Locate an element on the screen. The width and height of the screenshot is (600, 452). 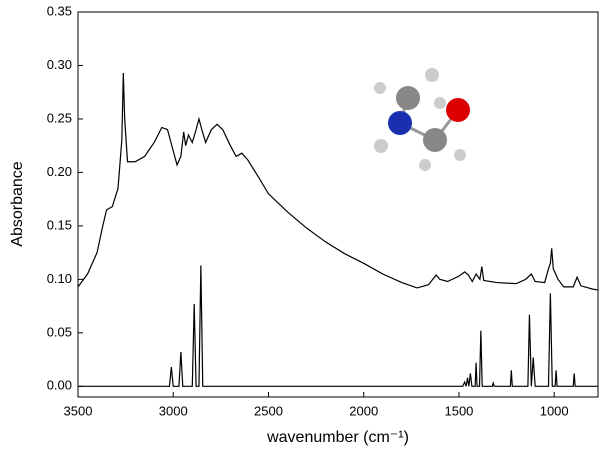
y-tick-label: 0.05 is located at coordinates (59, 331).